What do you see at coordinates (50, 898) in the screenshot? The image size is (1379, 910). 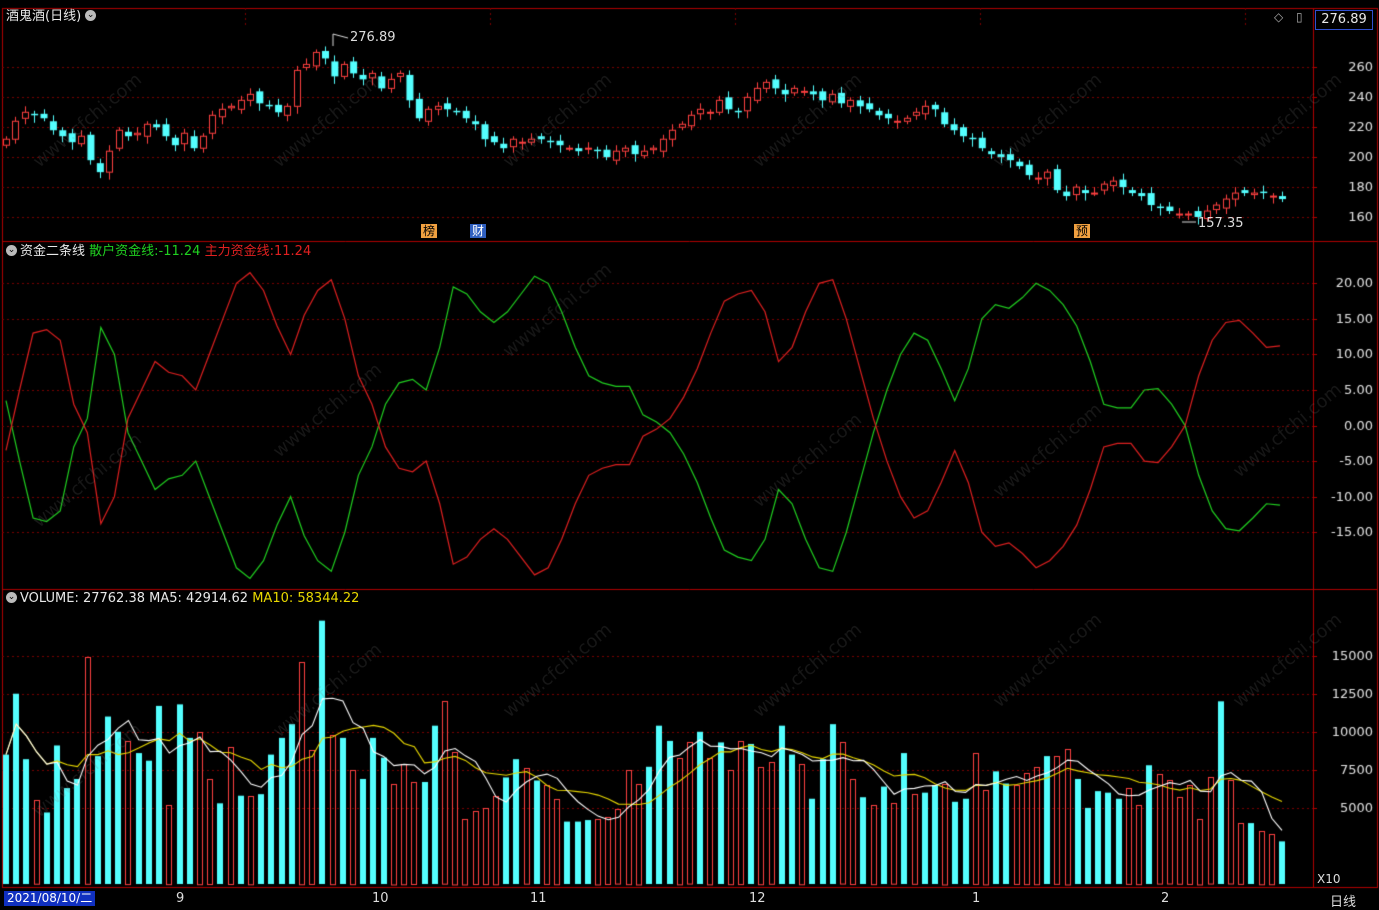 I see `cursor-date: 2021/08/10/二` at bounding box center [50, 898].